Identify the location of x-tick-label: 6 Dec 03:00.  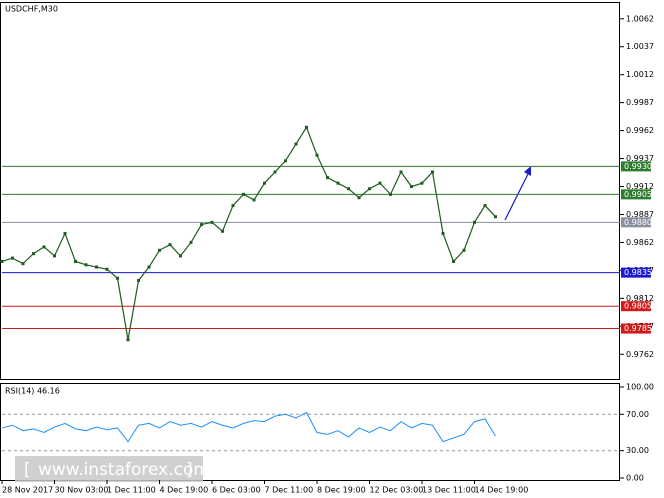
(236, 490).